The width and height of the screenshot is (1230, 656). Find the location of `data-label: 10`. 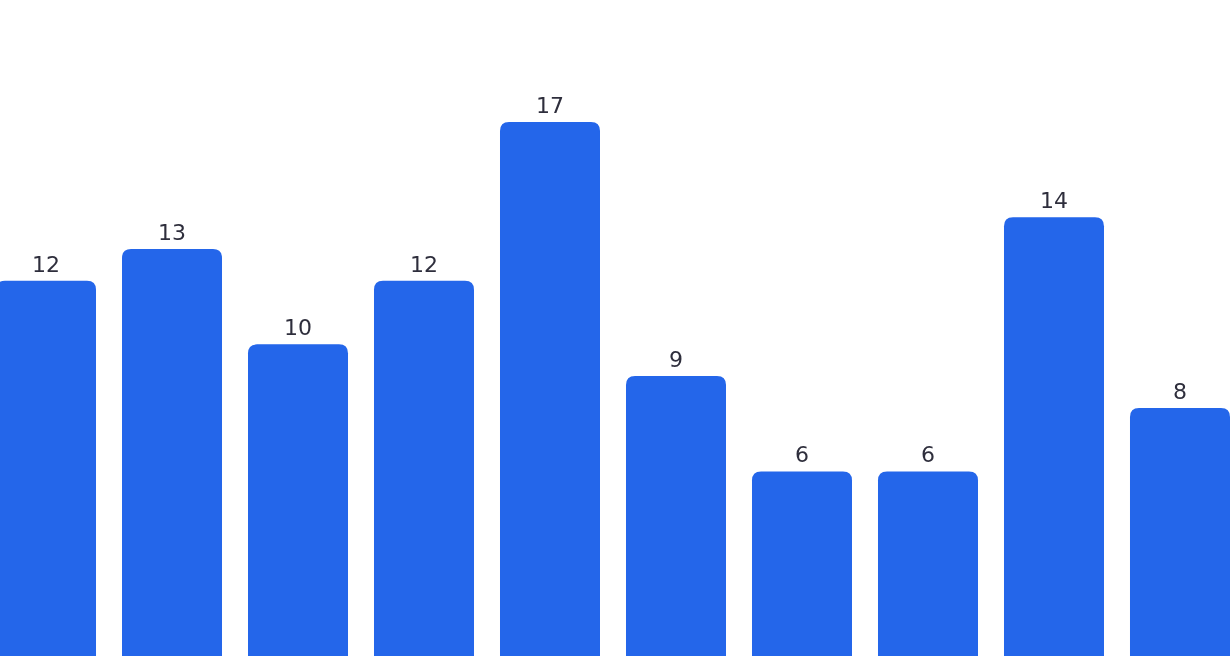

data-label: 10 is located at coordinates (298, 328).